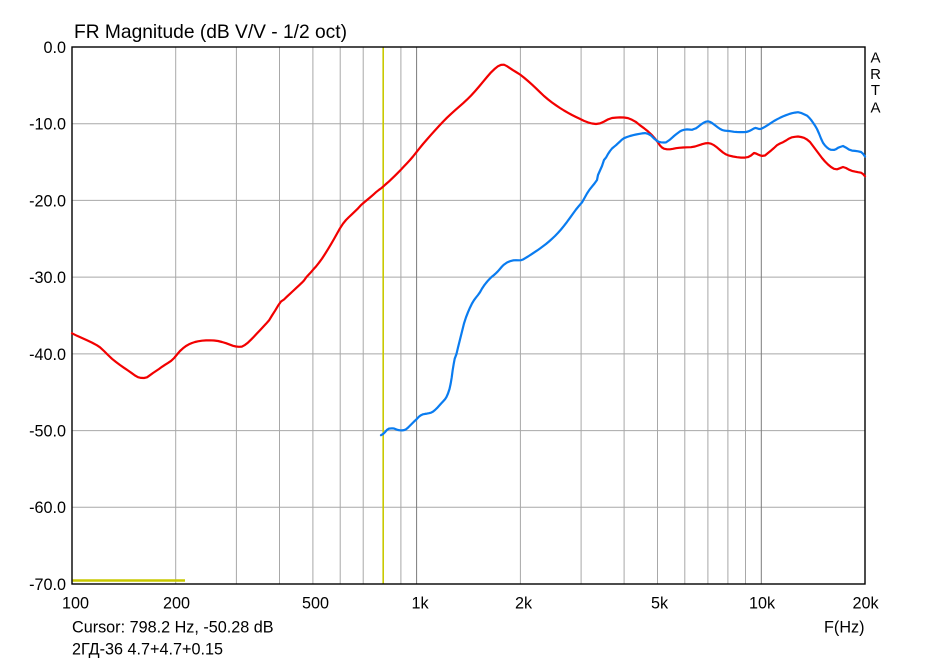  I want to click on svg-text: -40.0, so click(47, 355).